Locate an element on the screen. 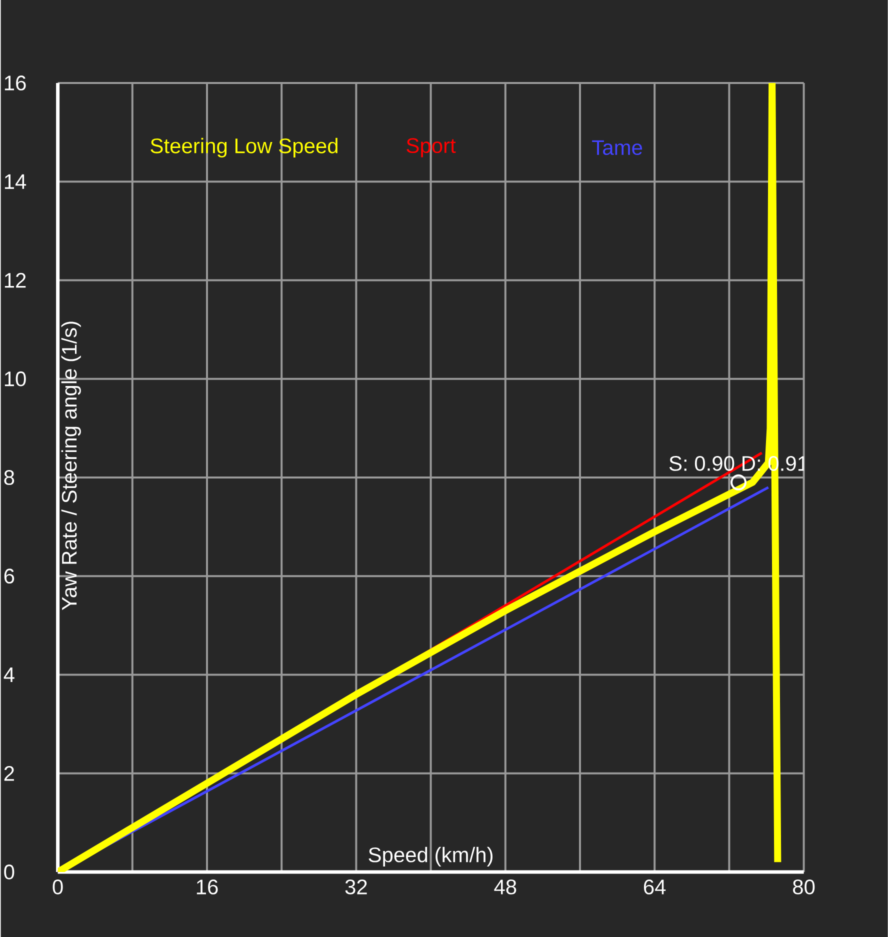 Image resolution: width=888 pixels, height=937 pixels. y-tick-label: 0 is located at coordinates (9, 872).